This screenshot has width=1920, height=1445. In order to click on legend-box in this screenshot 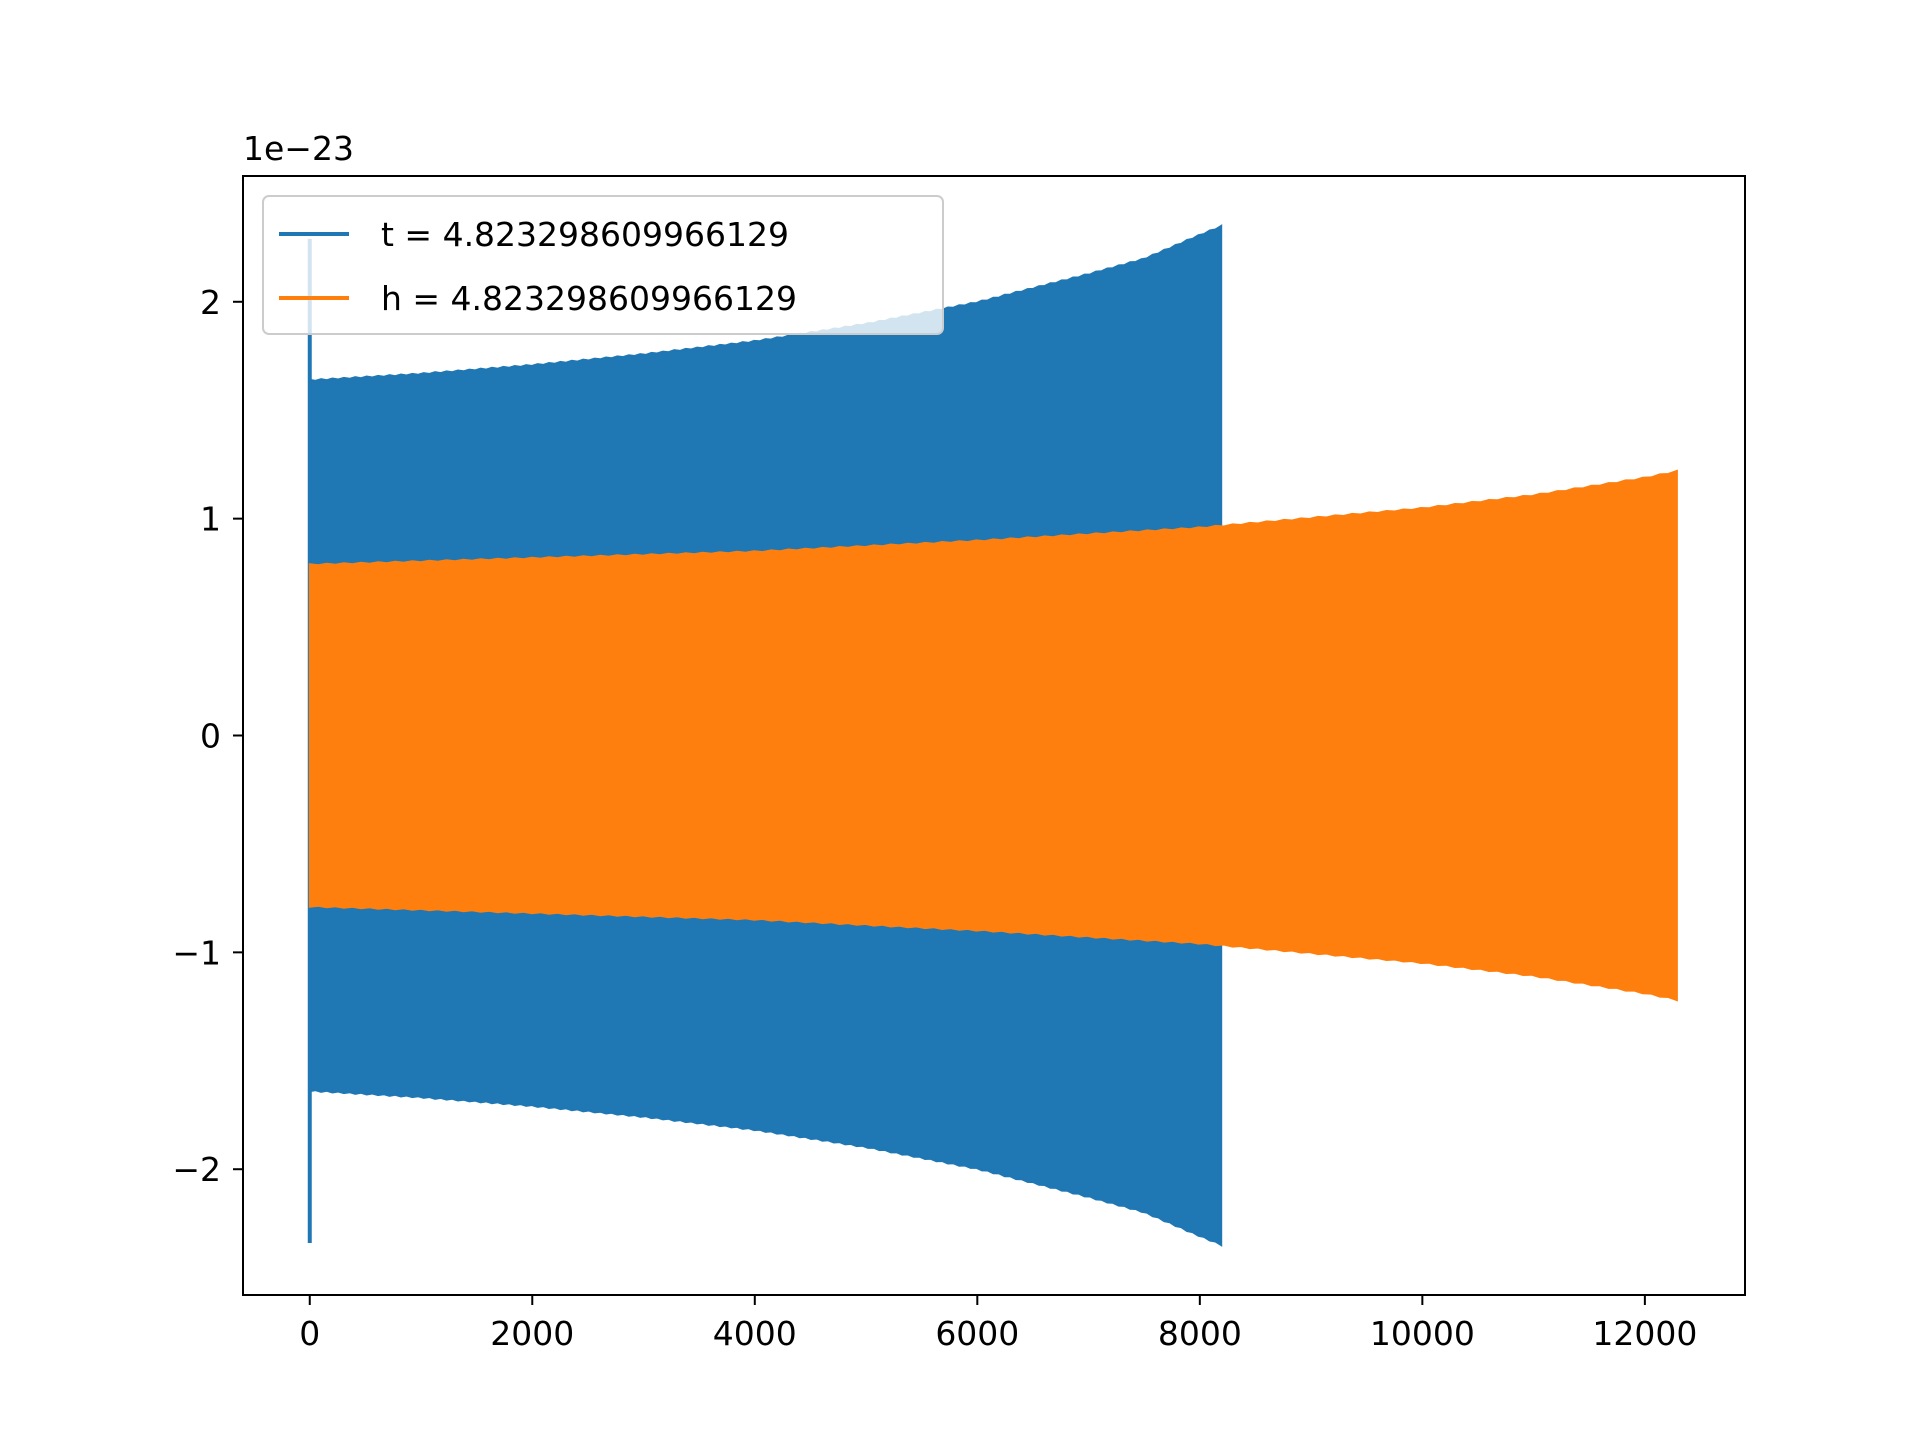, I will do `click(603, 265)`.